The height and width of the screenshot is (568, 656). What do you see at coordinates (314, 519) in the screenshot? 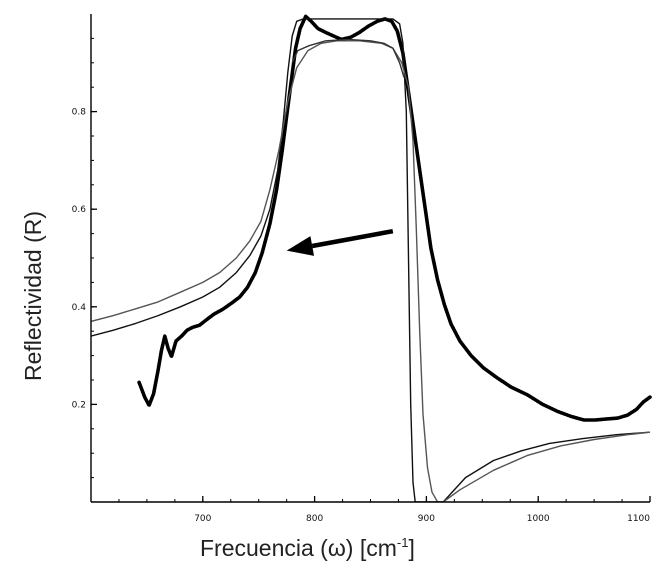
I see `x-tick-label: 800` at bounding box center [314, 519].